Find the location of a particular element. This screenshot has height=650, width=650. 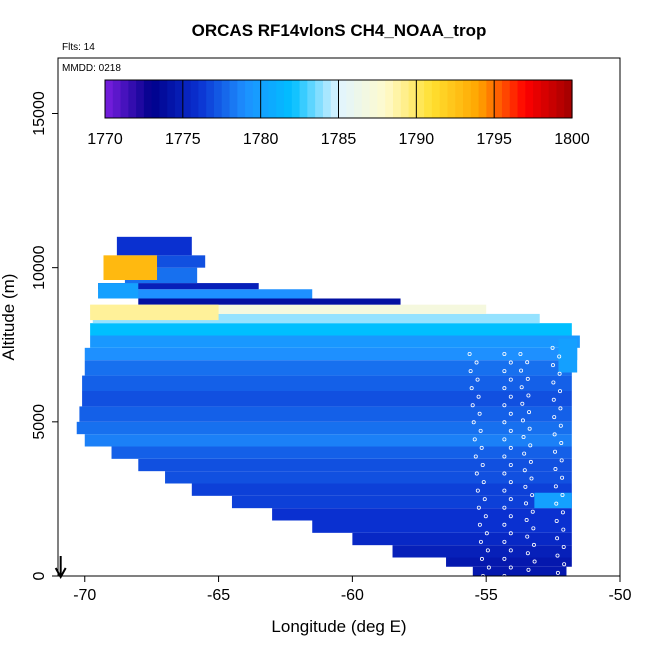

y-tick-label: 0 is located at coordinates (39, 575).